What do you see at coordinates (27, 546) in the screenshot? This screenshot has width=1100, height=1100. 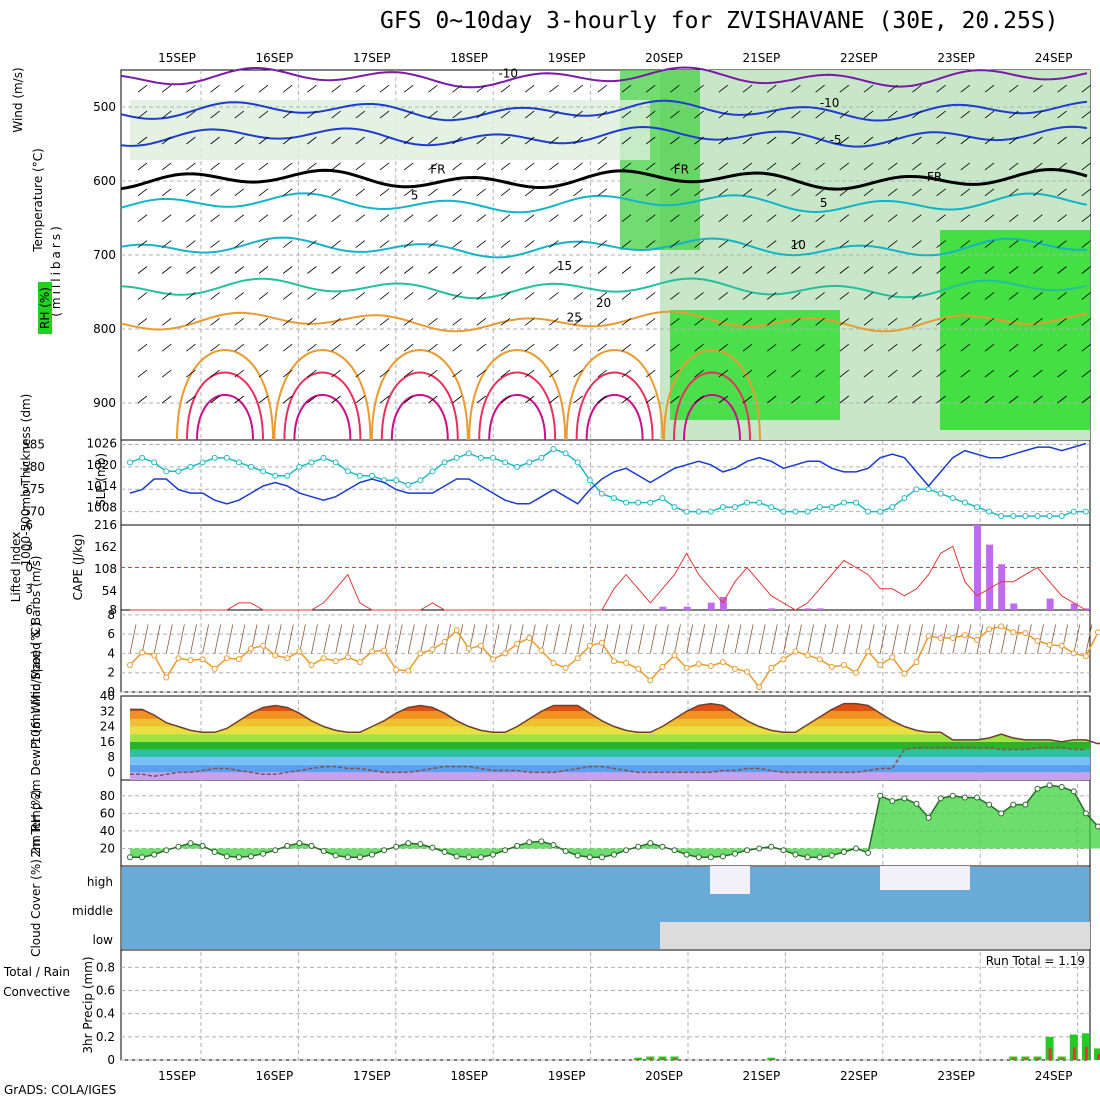 I see `lifted-tick: -3` at bounding box center [27, 546].